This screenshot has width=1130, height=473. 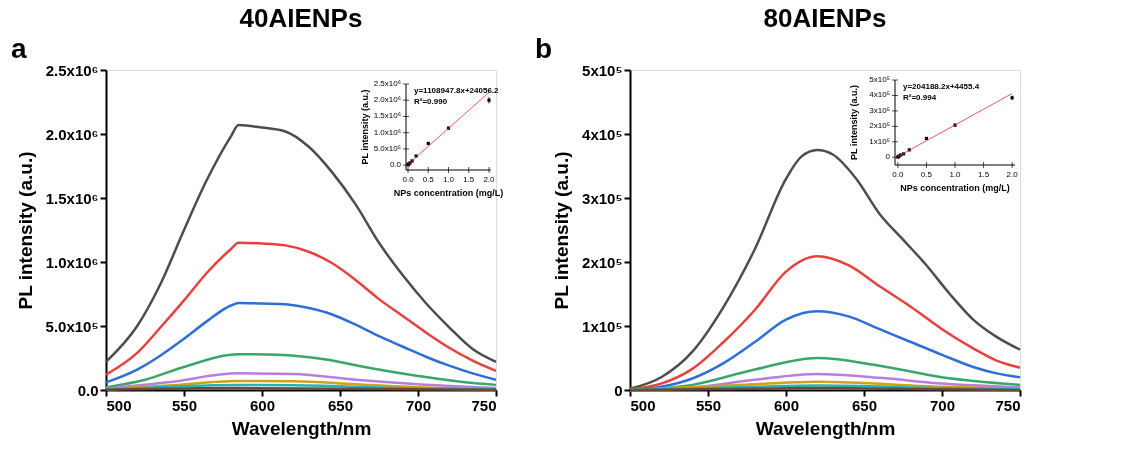 I want to click on text: a, so click(x=19, y=48).